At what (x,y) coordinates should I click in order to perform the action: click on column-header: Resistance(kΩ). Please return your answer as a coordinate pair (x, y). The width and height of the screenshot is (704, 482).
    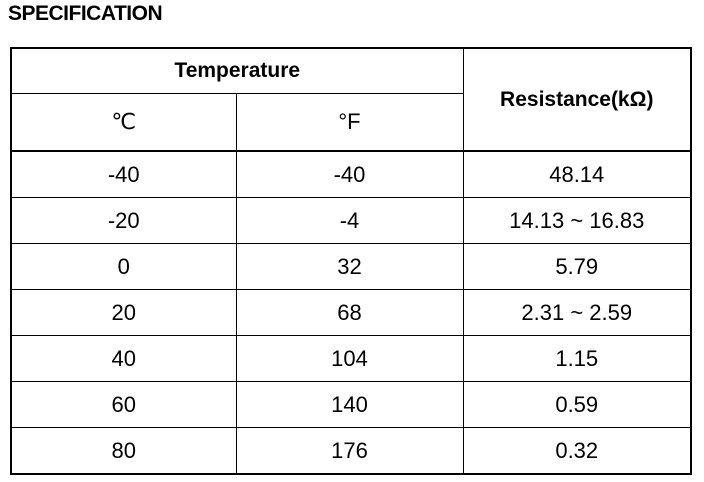
    Looking at the image, I should click on (577, 99).